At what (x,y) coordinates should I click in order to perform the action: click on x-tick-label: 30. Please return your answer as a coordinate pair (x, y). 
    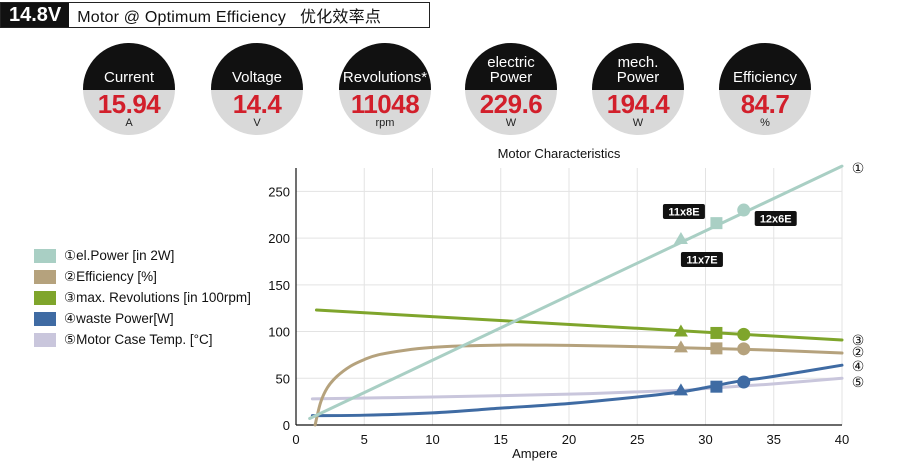
    Looking at the image, I should click on (705, 439).